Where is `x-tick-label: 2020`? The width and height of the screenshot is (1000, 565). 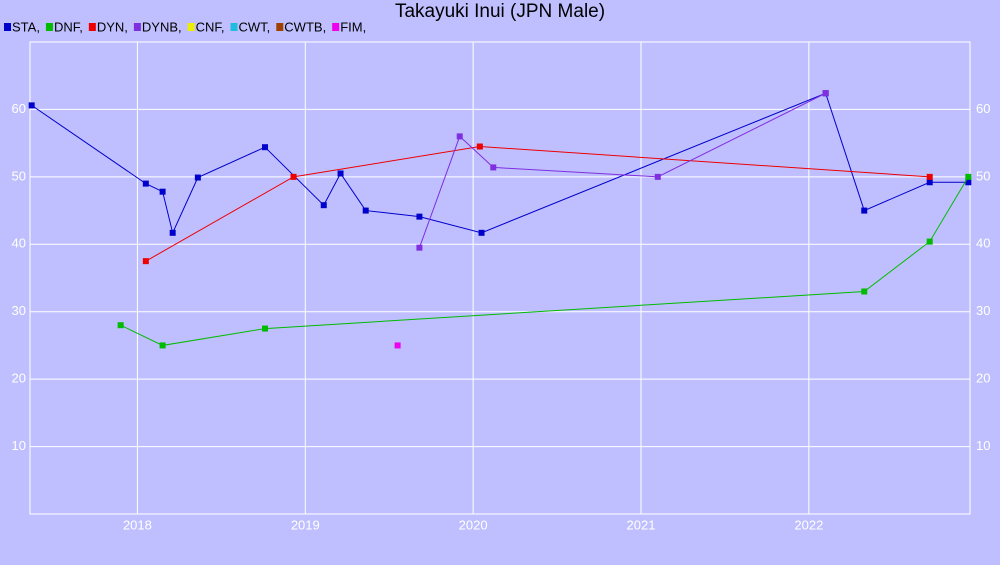 x-tick-label: 2020 is located at coordinates (473, 524).